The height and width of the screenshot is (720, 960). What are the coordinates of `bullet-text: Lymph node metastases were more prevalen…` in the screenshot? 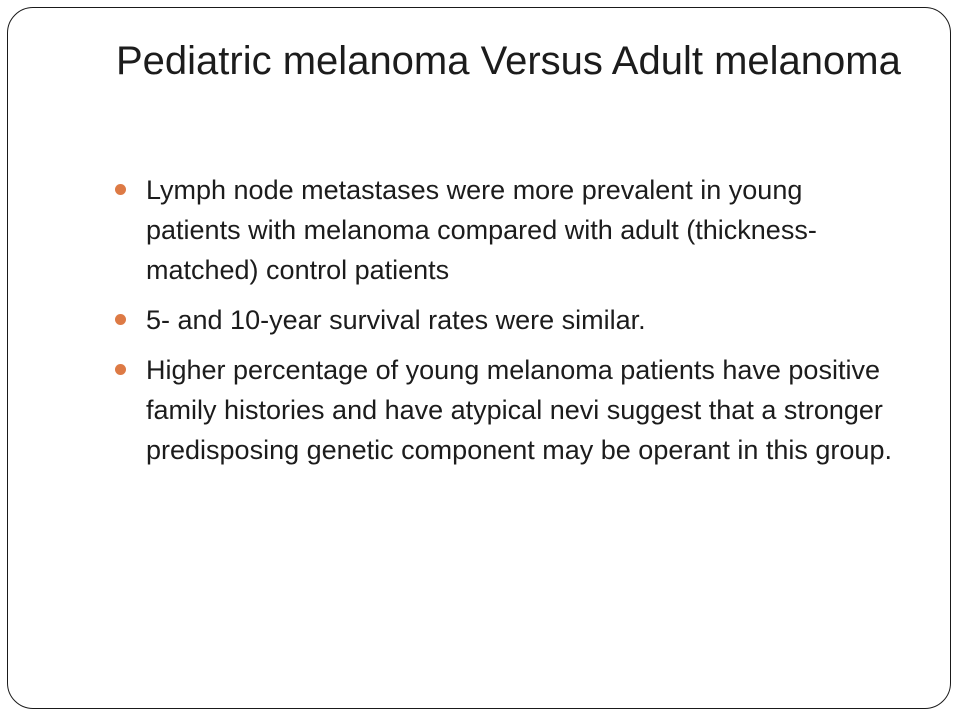 It's located at (481, 230).